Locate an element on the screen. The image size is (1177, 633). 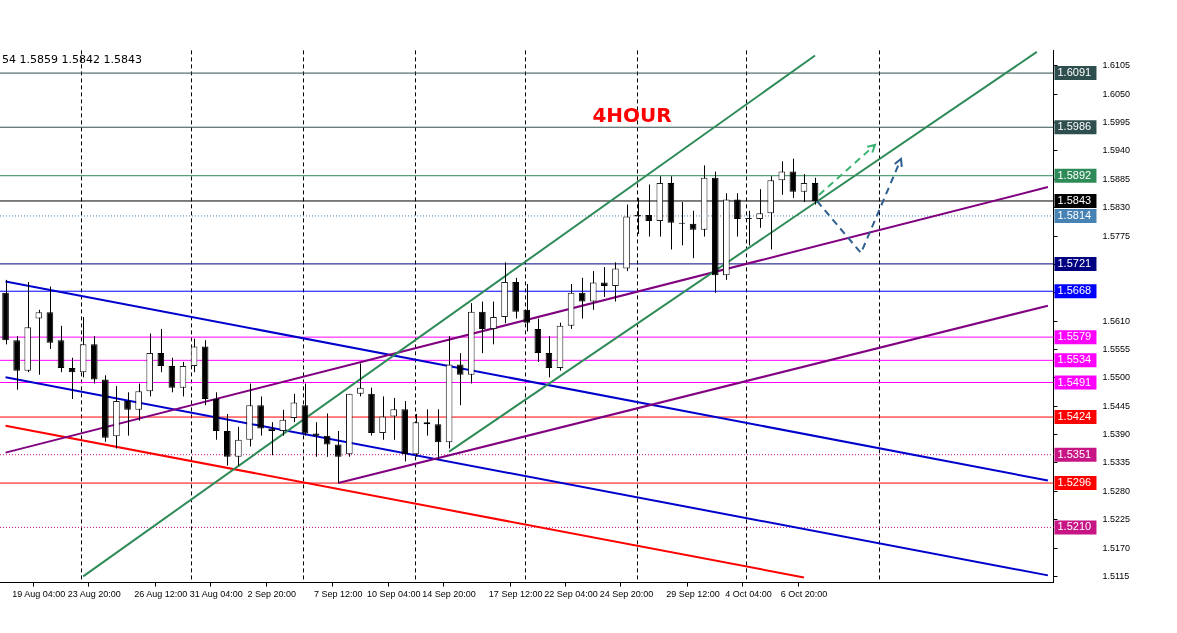
ref-line-label: 1.5843 is located at coordinates (1074, 200).